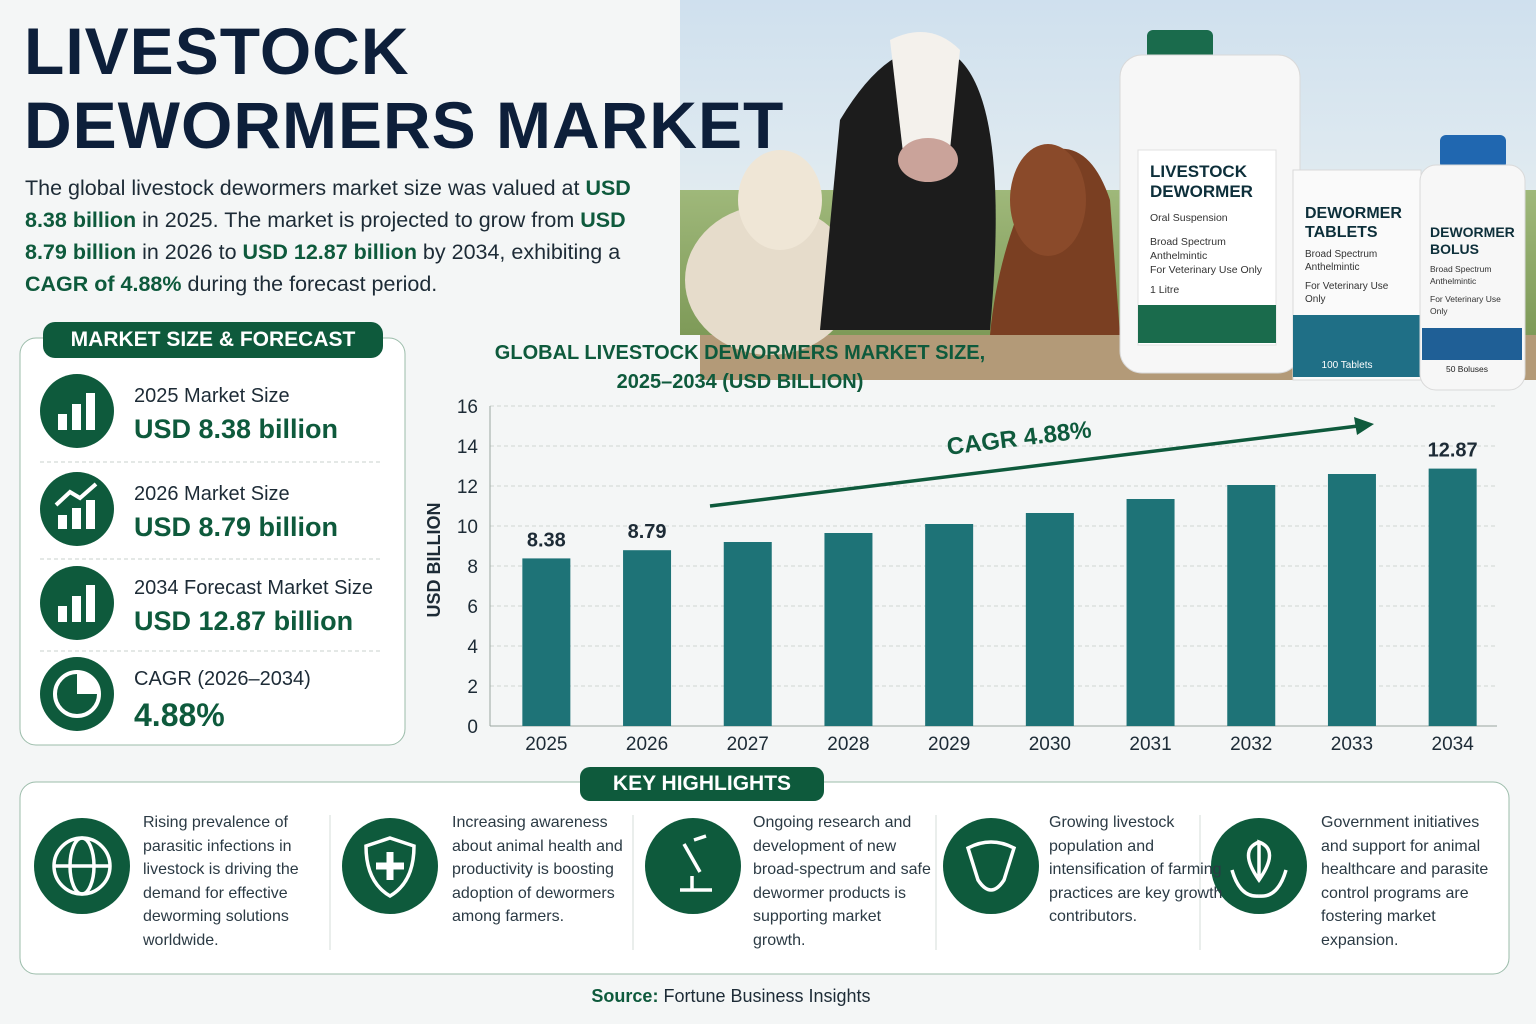 Image resolution: width=1536 pixels, height=1024 pixels. What do you see at coordinates (1034, 466) in the screenshot?
I see `cagr-arrow` at bounding box center [1034, 466].